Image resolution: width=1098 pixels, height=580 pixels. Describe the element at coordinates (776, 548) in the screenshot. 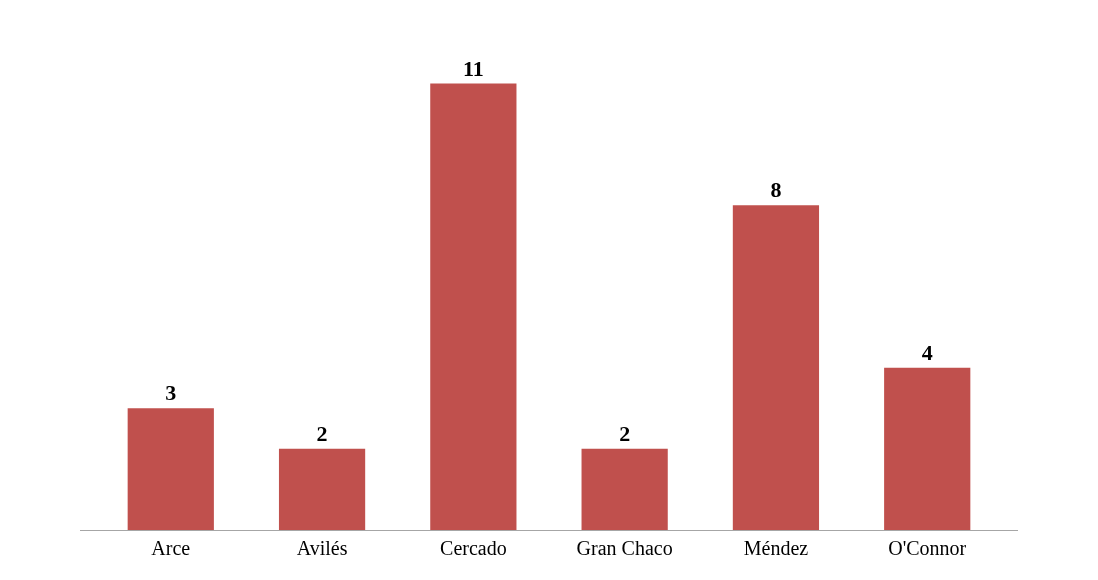

I see `x-tick-label: Méndez` at that location.